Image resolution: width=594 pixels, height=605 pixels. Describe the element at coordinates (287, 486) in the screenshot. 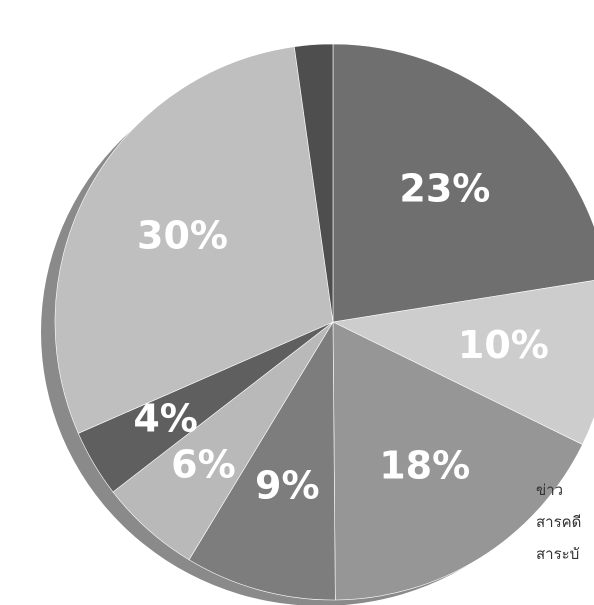

I see `slice-label-4: 9%` at that location.